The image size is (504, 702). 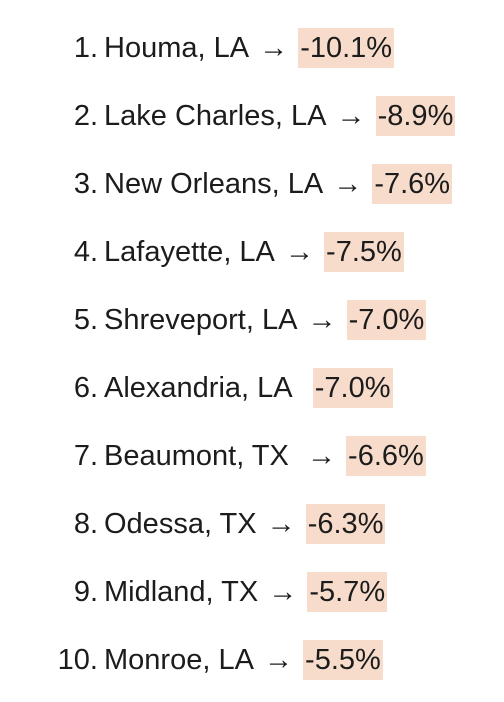 What do you see at coordinates (415, 116) in the screenshot?
I see `percent-change: -8.9%` at bounding box center [415, 116].